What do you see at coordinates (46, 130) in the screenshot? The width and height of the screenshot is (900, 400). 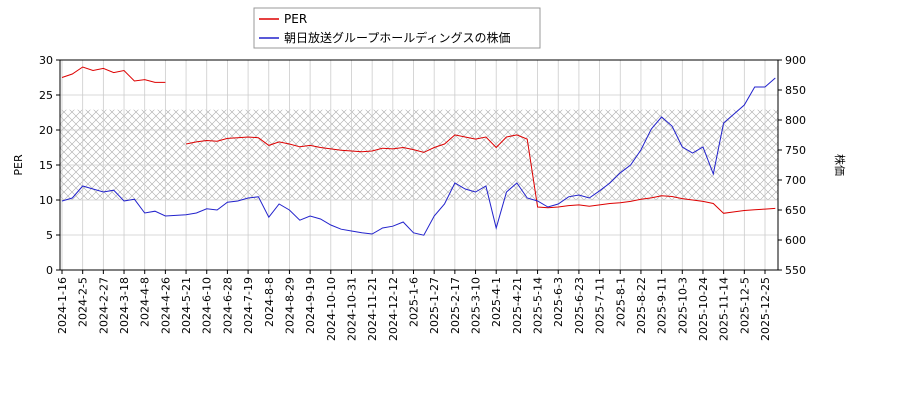 I see `y-tick-label: 20` at bounding box center [46, 130].